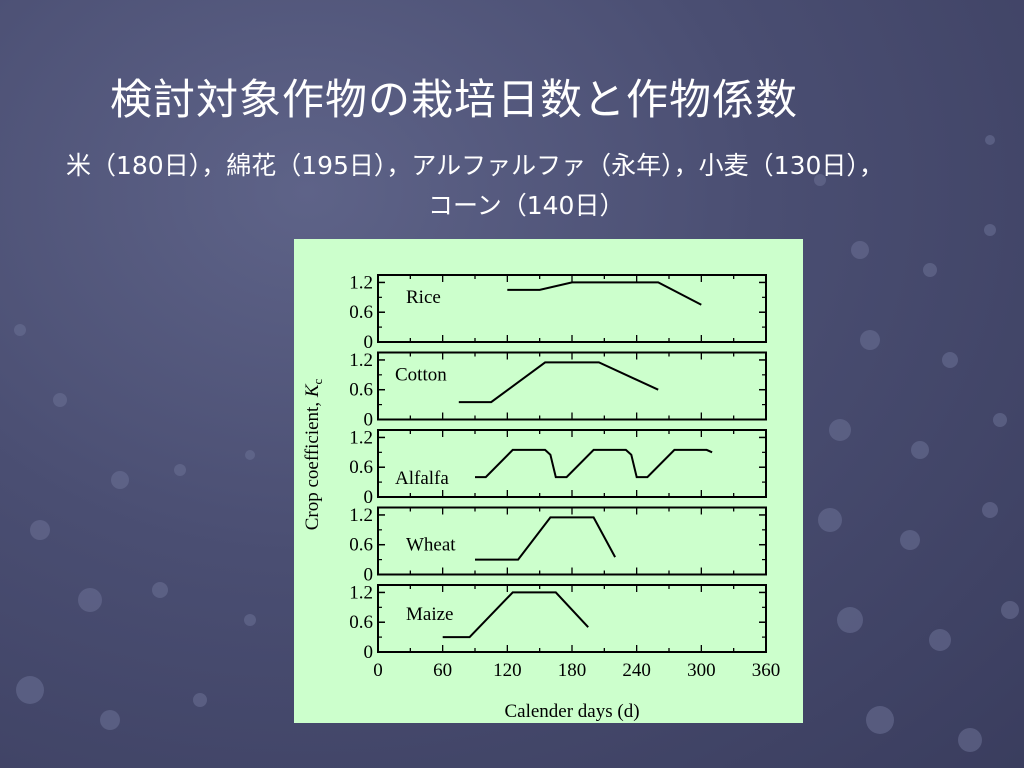 The image size is (1024, 768). What do you see at coordinates (572, 670) in the screenshot?
I see `x-tick-label: 180` at bounding box center [572, 670].